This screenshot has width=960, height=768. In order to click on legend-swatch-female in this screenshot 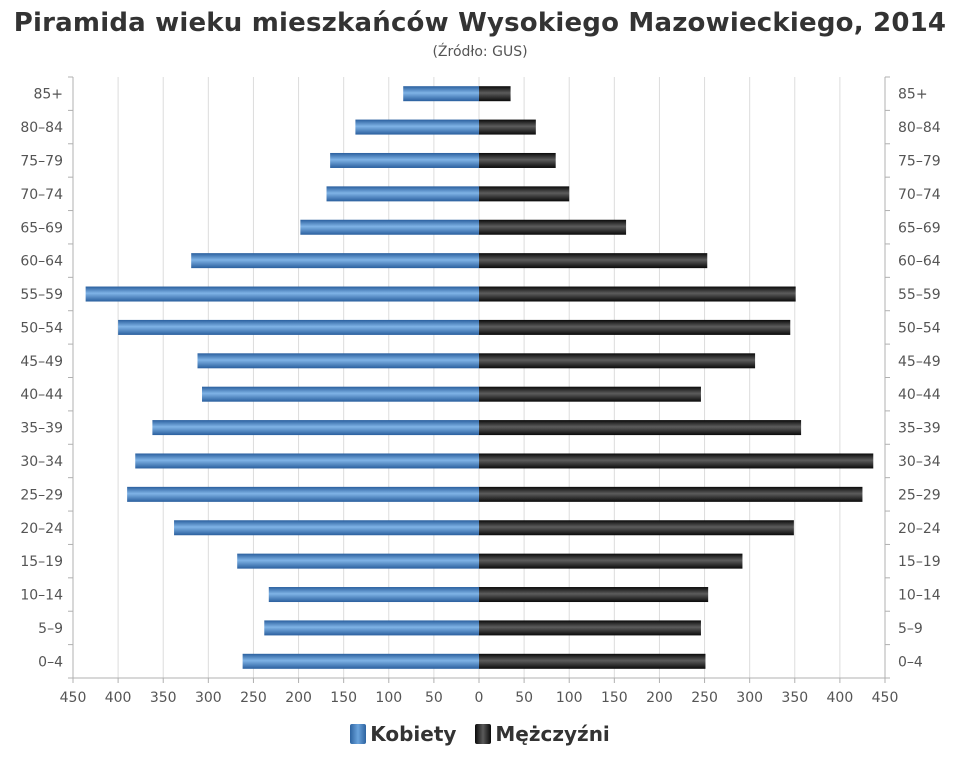, I will do `click(358, 734)`.